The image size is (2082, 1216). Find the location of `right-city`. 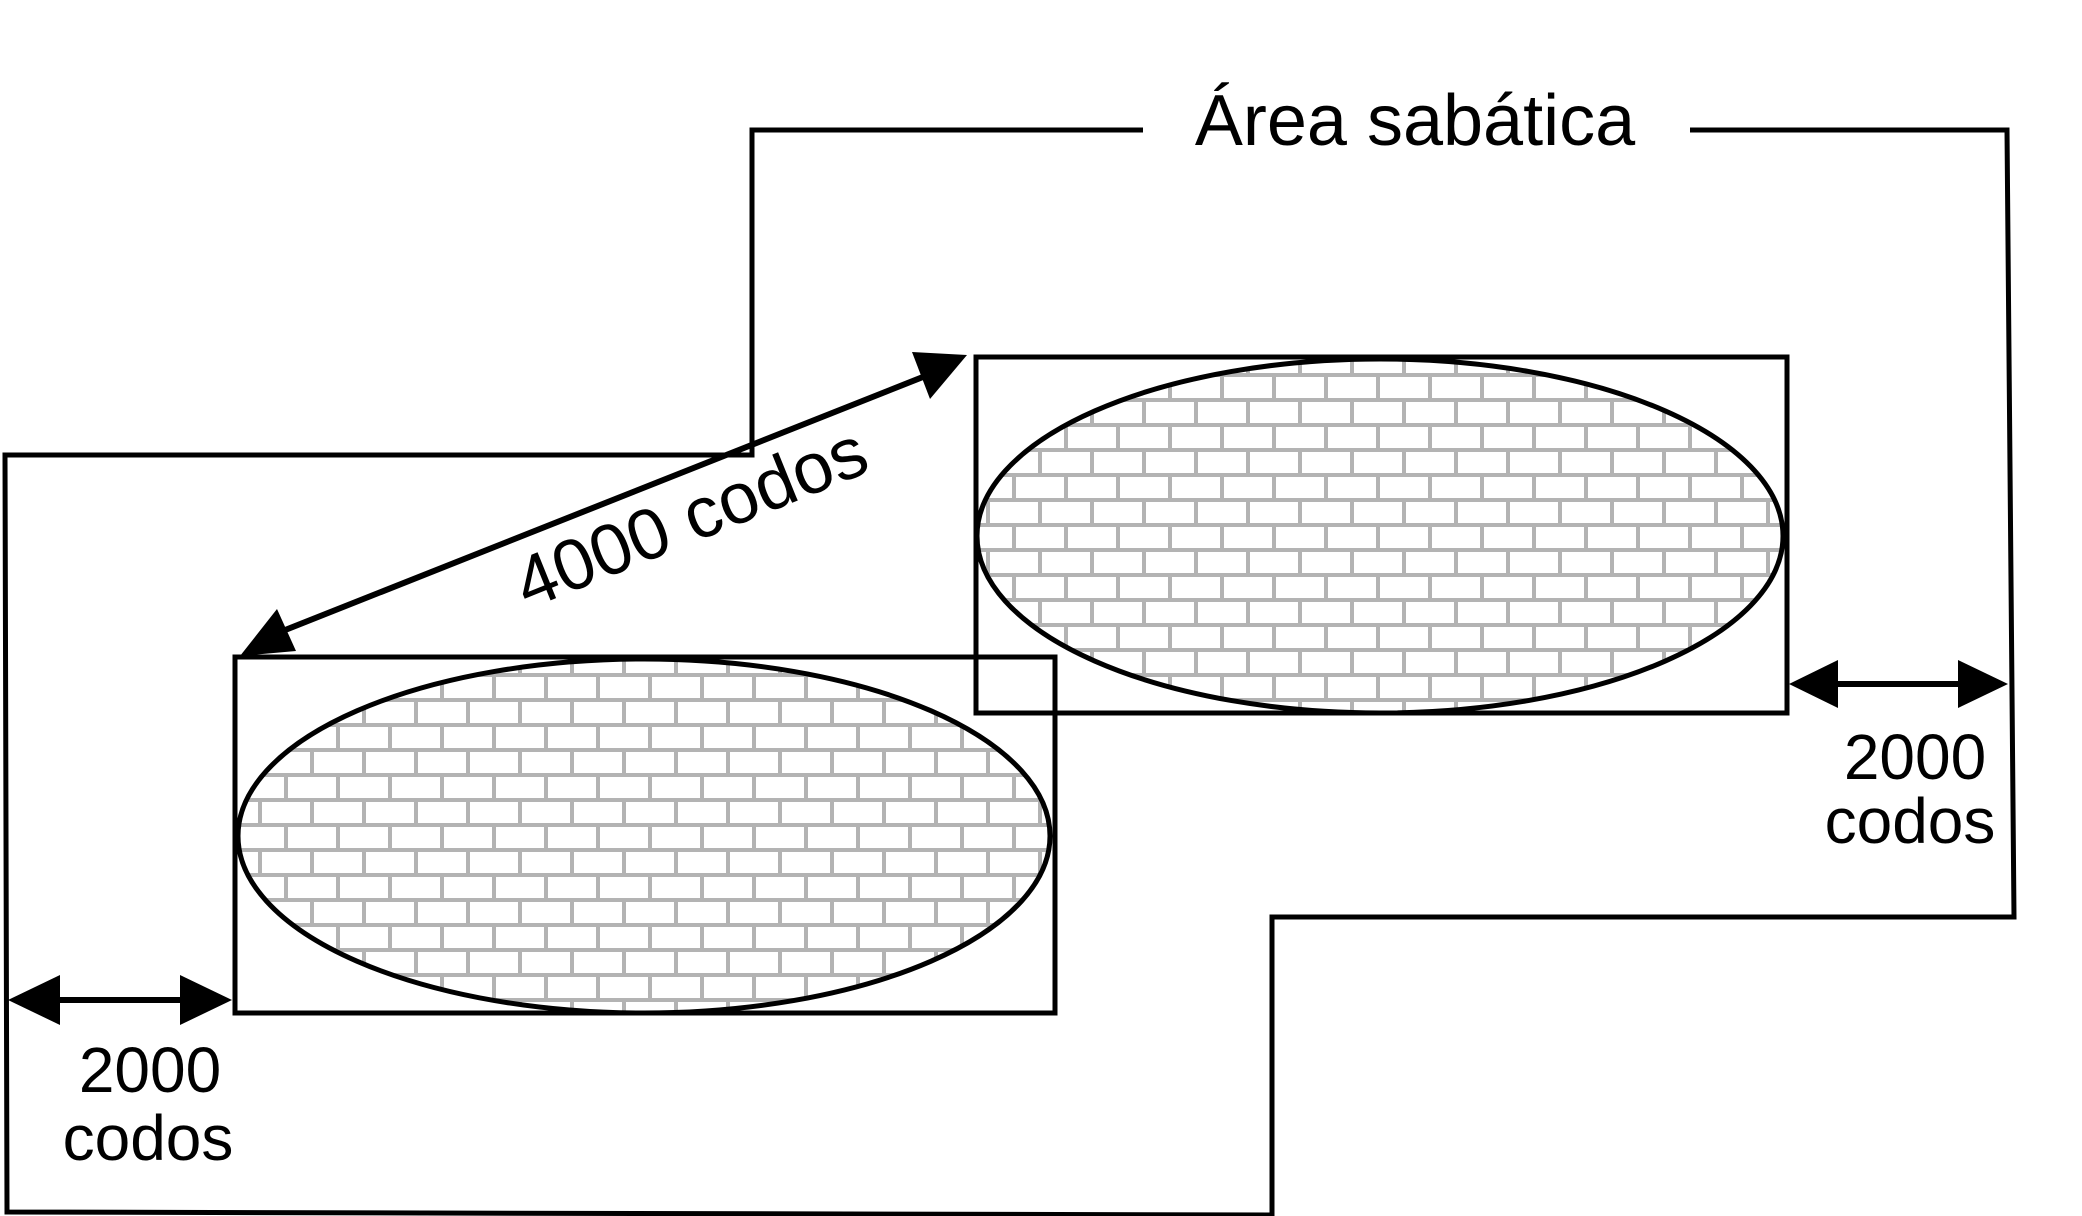

right-city is located at coordinates (1381, 535).